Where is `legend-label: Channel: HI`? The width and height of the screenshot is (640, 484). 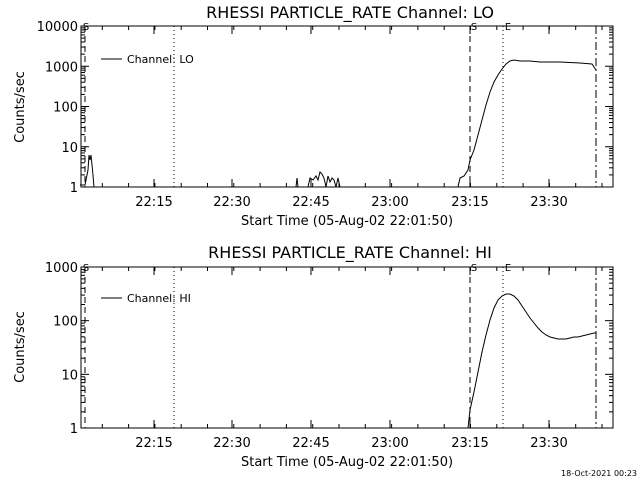
legend-label: Channel: HI is located at coordinates (159, 298).